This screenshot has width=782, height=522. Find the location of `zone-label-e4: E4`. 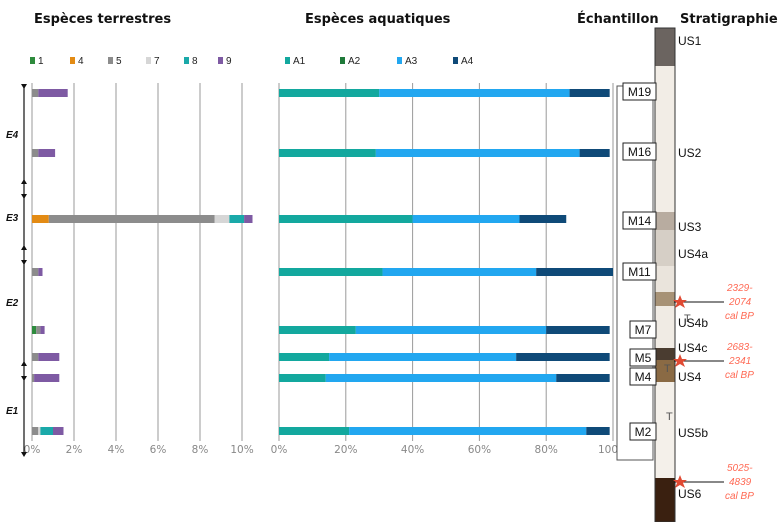

zone-label-e4: E4 is located at coordinates (12, 135).